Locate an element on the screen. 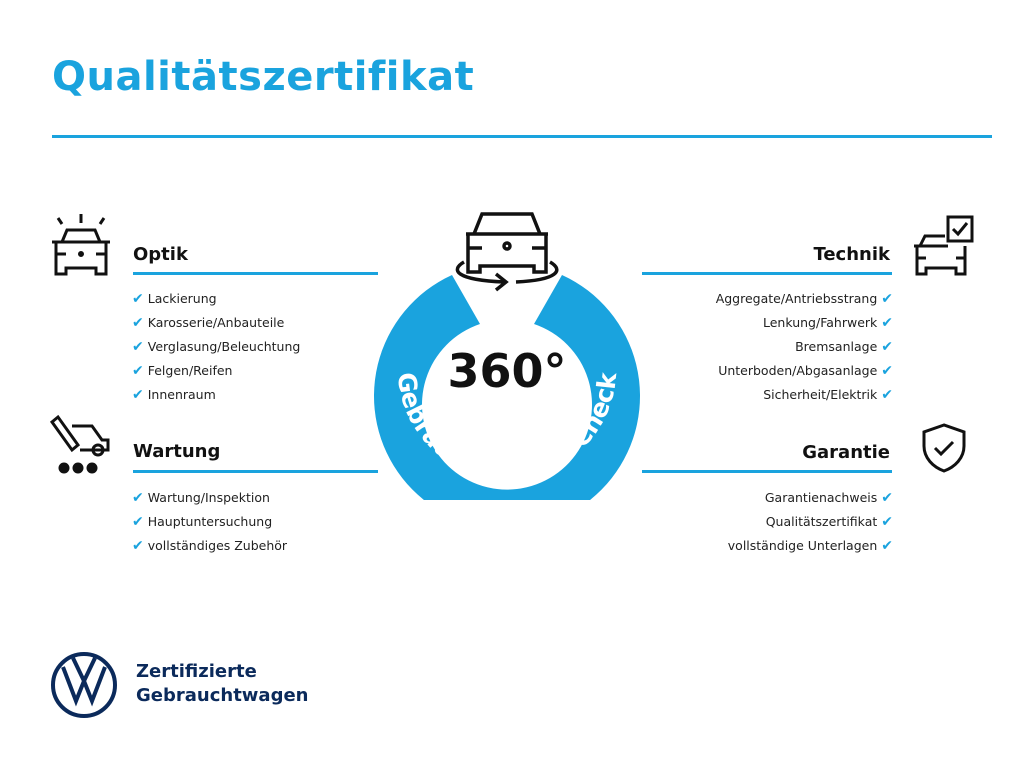 Image resolution: width=1024 pixels, height=768 pixels. list-item: Unterboden/Abgasanlage ✔ is located at coordinates (805, 371).